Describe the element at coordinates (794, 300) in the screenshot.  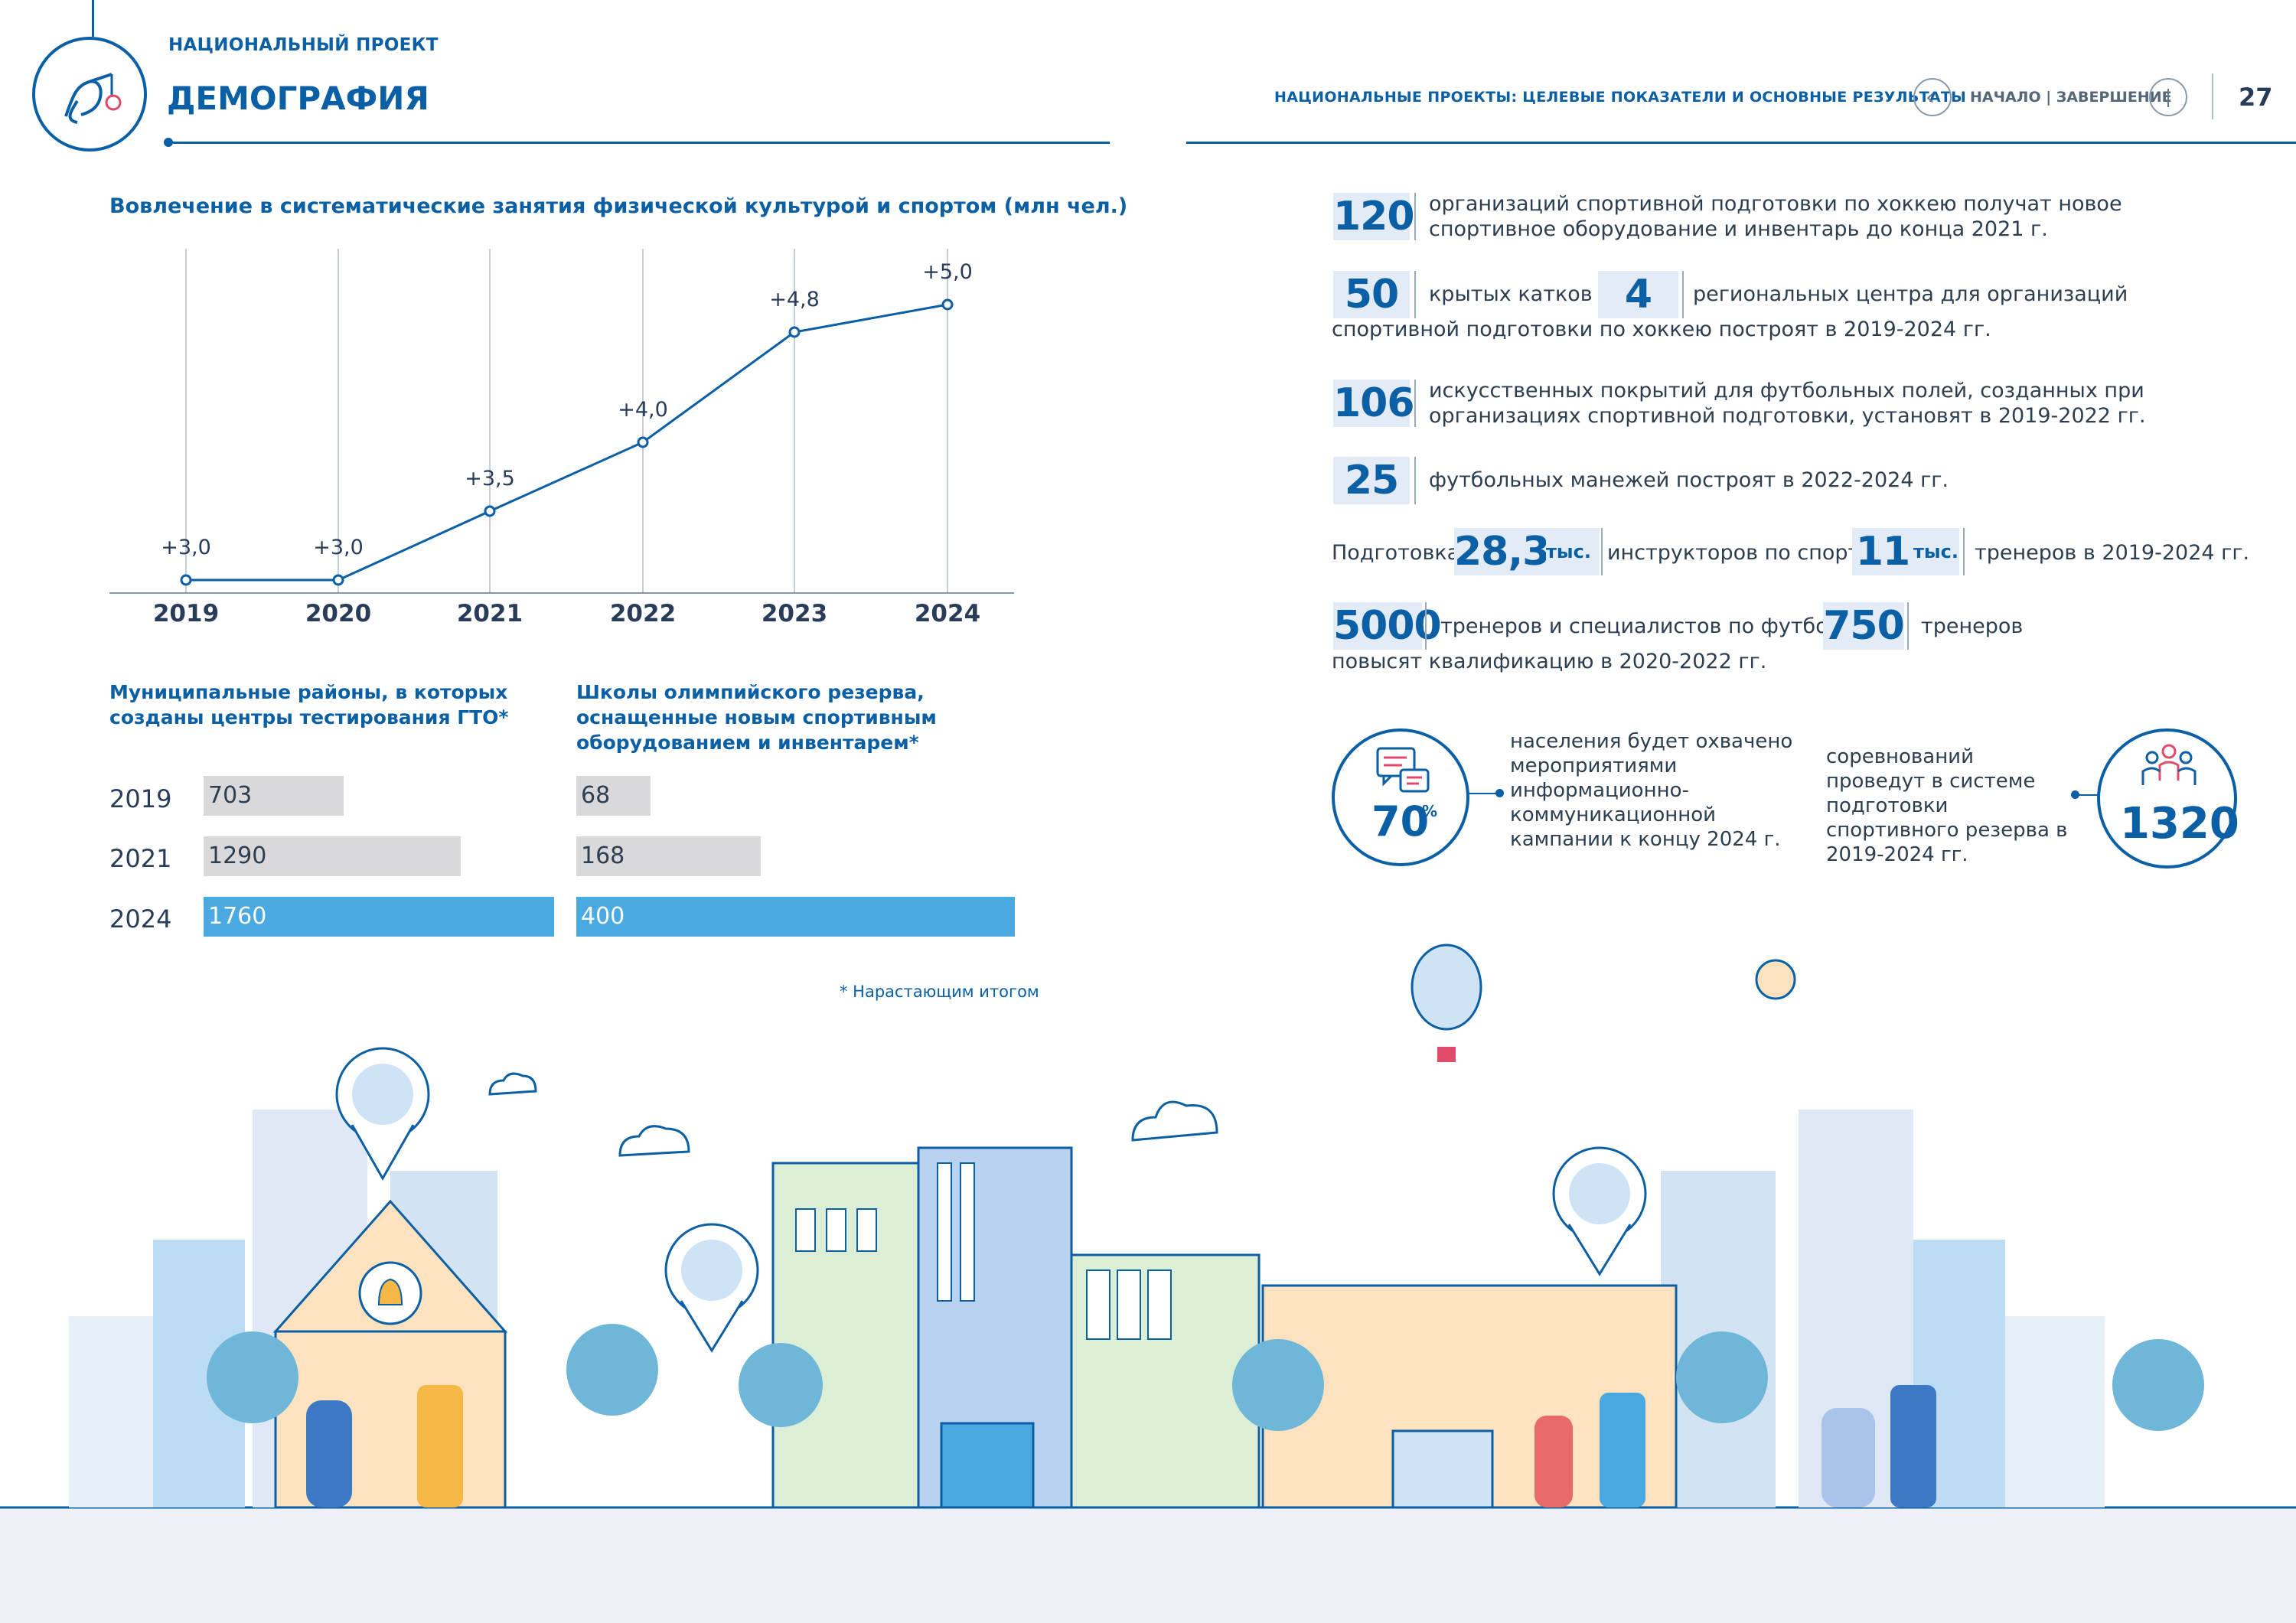
I see `data-label: +4,8` at that location.